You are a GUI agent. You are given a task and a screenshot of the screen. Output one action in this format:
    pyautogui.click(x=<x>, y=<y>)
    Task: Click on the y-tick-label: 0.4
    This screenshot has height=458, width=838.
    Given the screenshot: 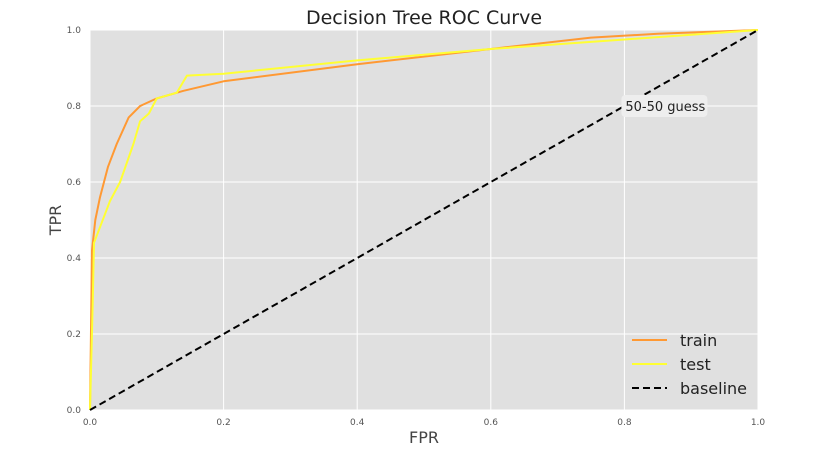 What is the action you would take?
    pyautogui.click(x=74, y=259)
    